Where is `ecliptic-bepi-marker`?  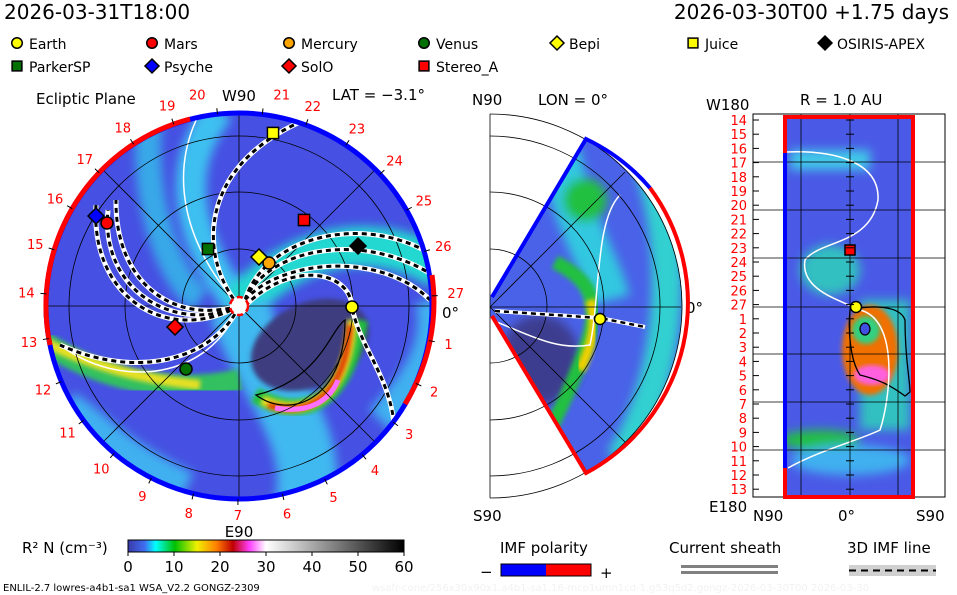 ecliptic-bepi-marker is located at coordinates (259, 257).